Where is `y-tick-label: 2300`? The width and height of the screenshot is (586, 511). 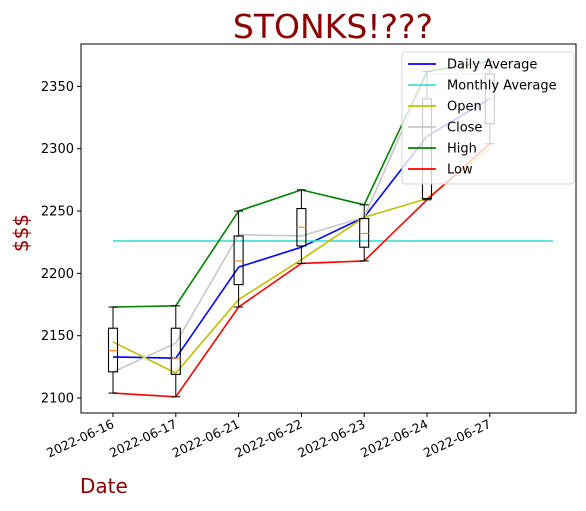
y-tick-label: 2300 is located at coordinates (57, 149).